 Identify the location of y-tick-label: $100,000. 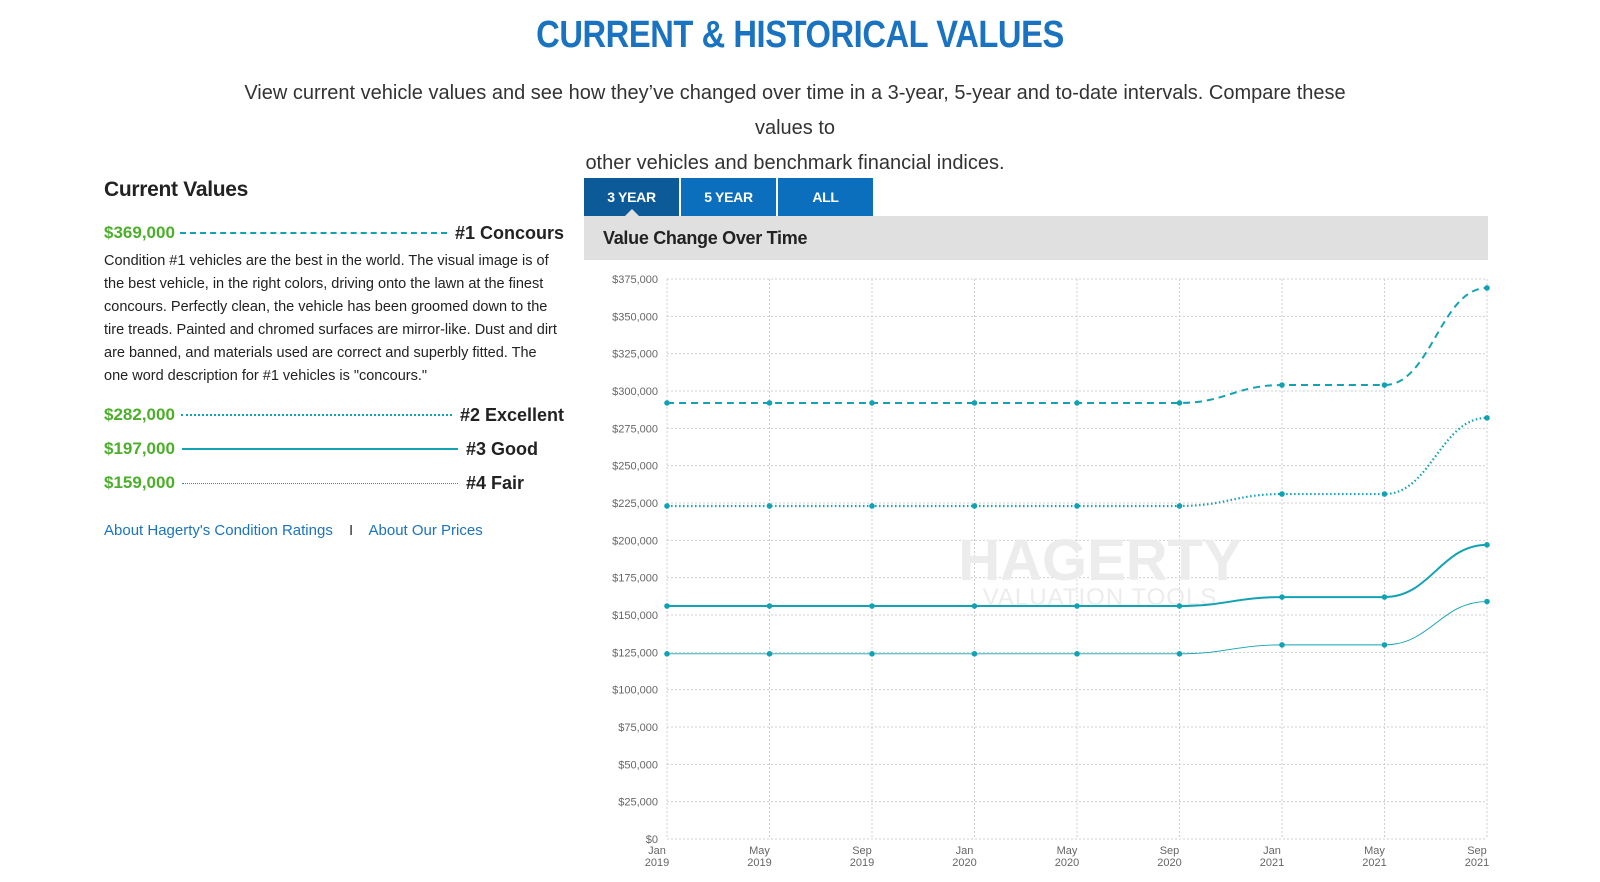
(635, 691).